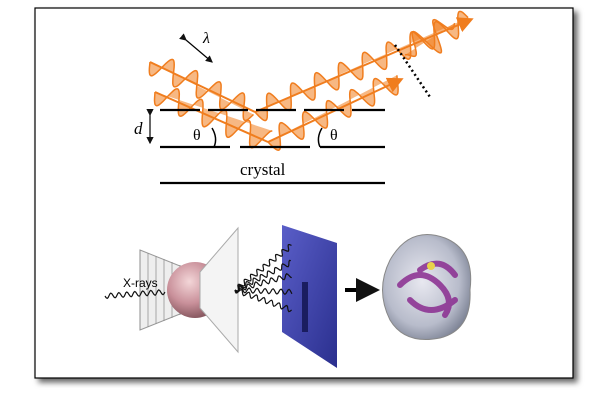 The image size is (600, 400). Describe the element at coordinates (427, 289) in the screenshot. I see `protein-helix` at that location.